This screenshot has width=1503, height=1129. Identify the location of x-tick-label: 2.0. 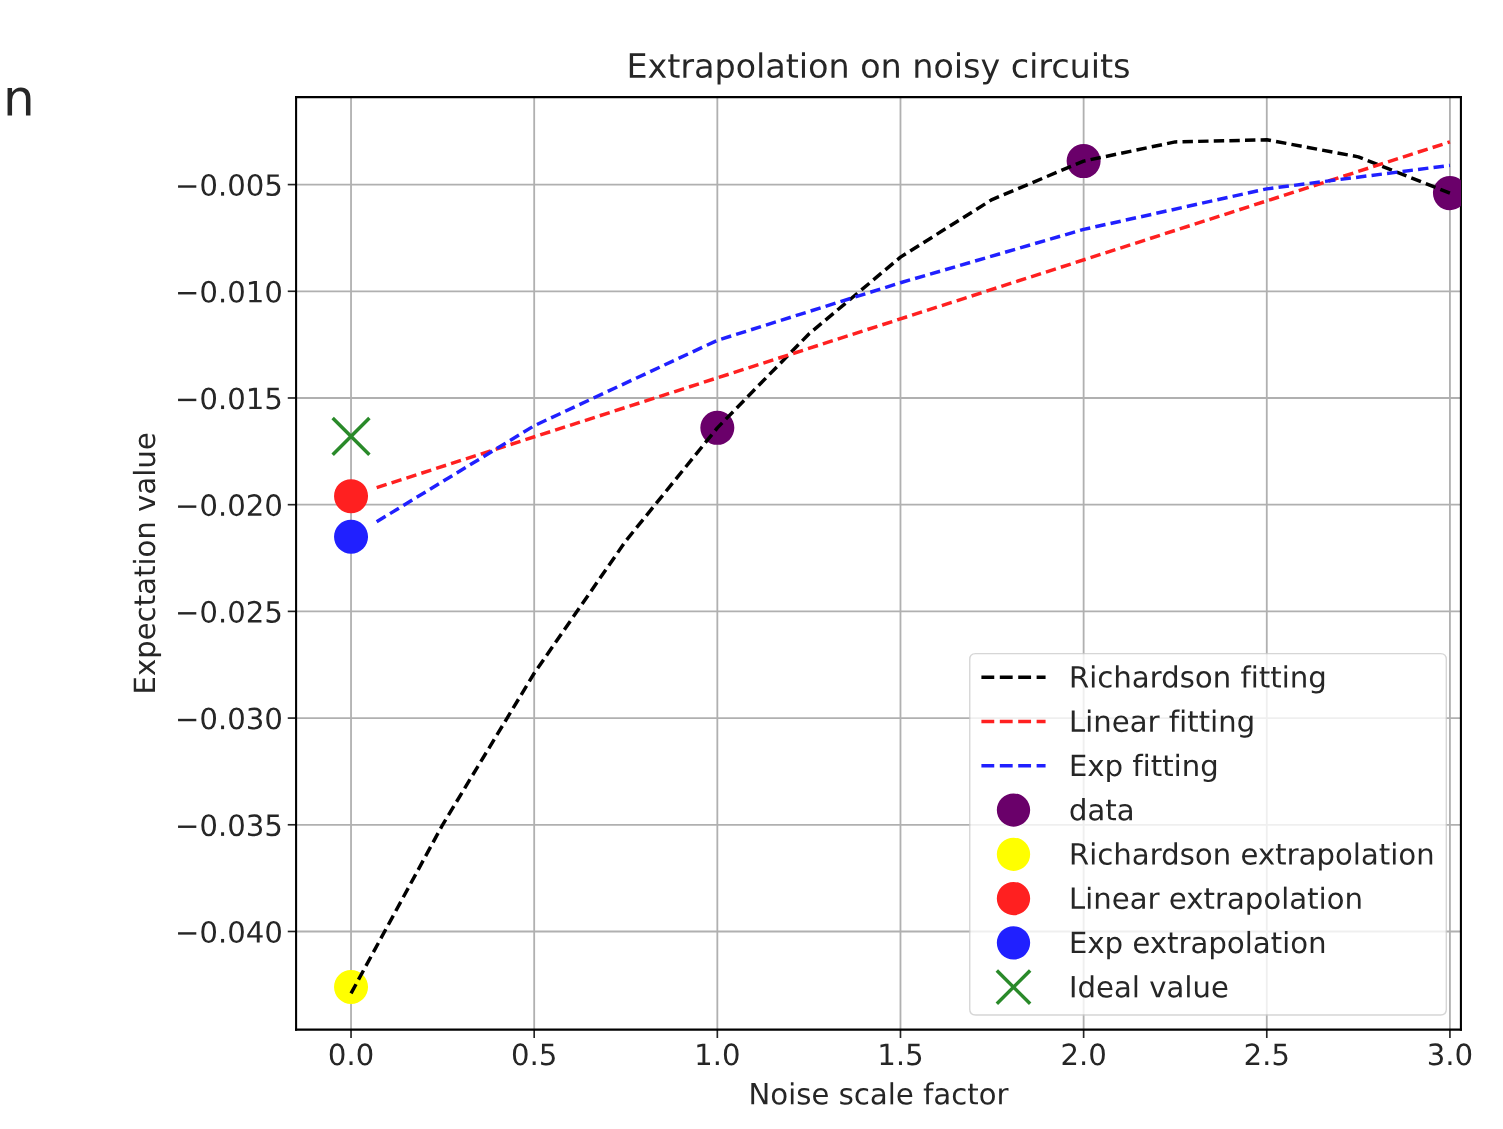
(1083, 1054).